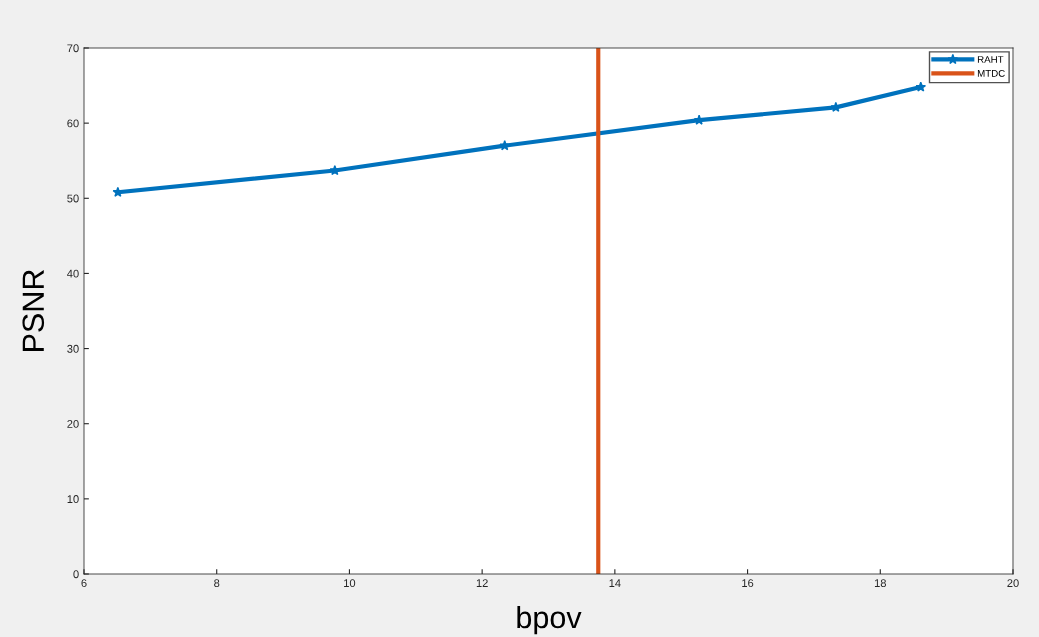  Describe the element at coordinates (991, 73) in the screenshot. I see `legend-label: MTDC` at that location.